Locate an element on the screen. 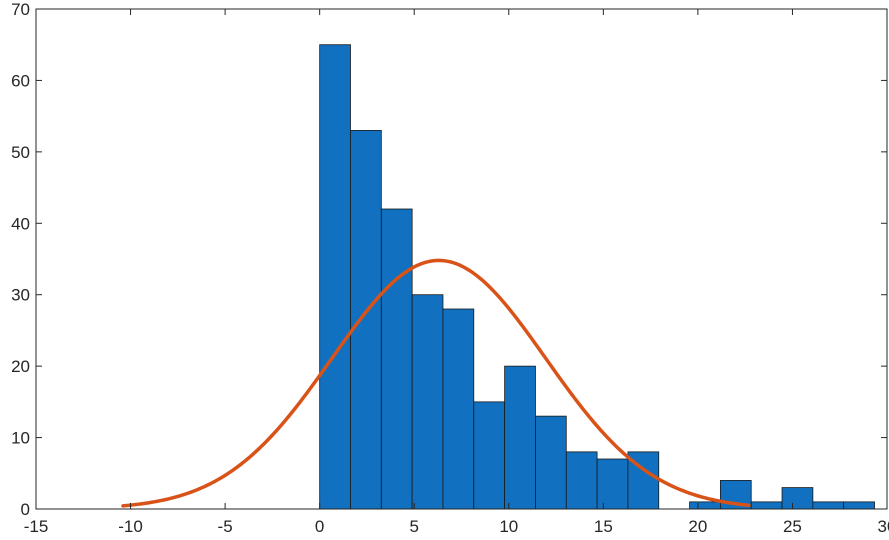 This screenshot has width=889, height=540. x-tick-label: -15 is located at coordinates (36, 526).